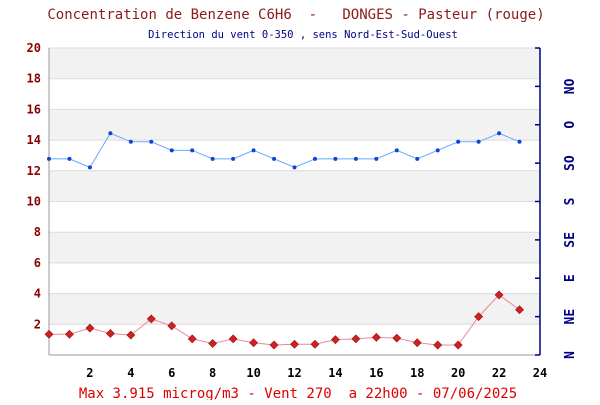 The image size is (600, 405). I want to click on y-tick-label: 20, so click(34, 48).